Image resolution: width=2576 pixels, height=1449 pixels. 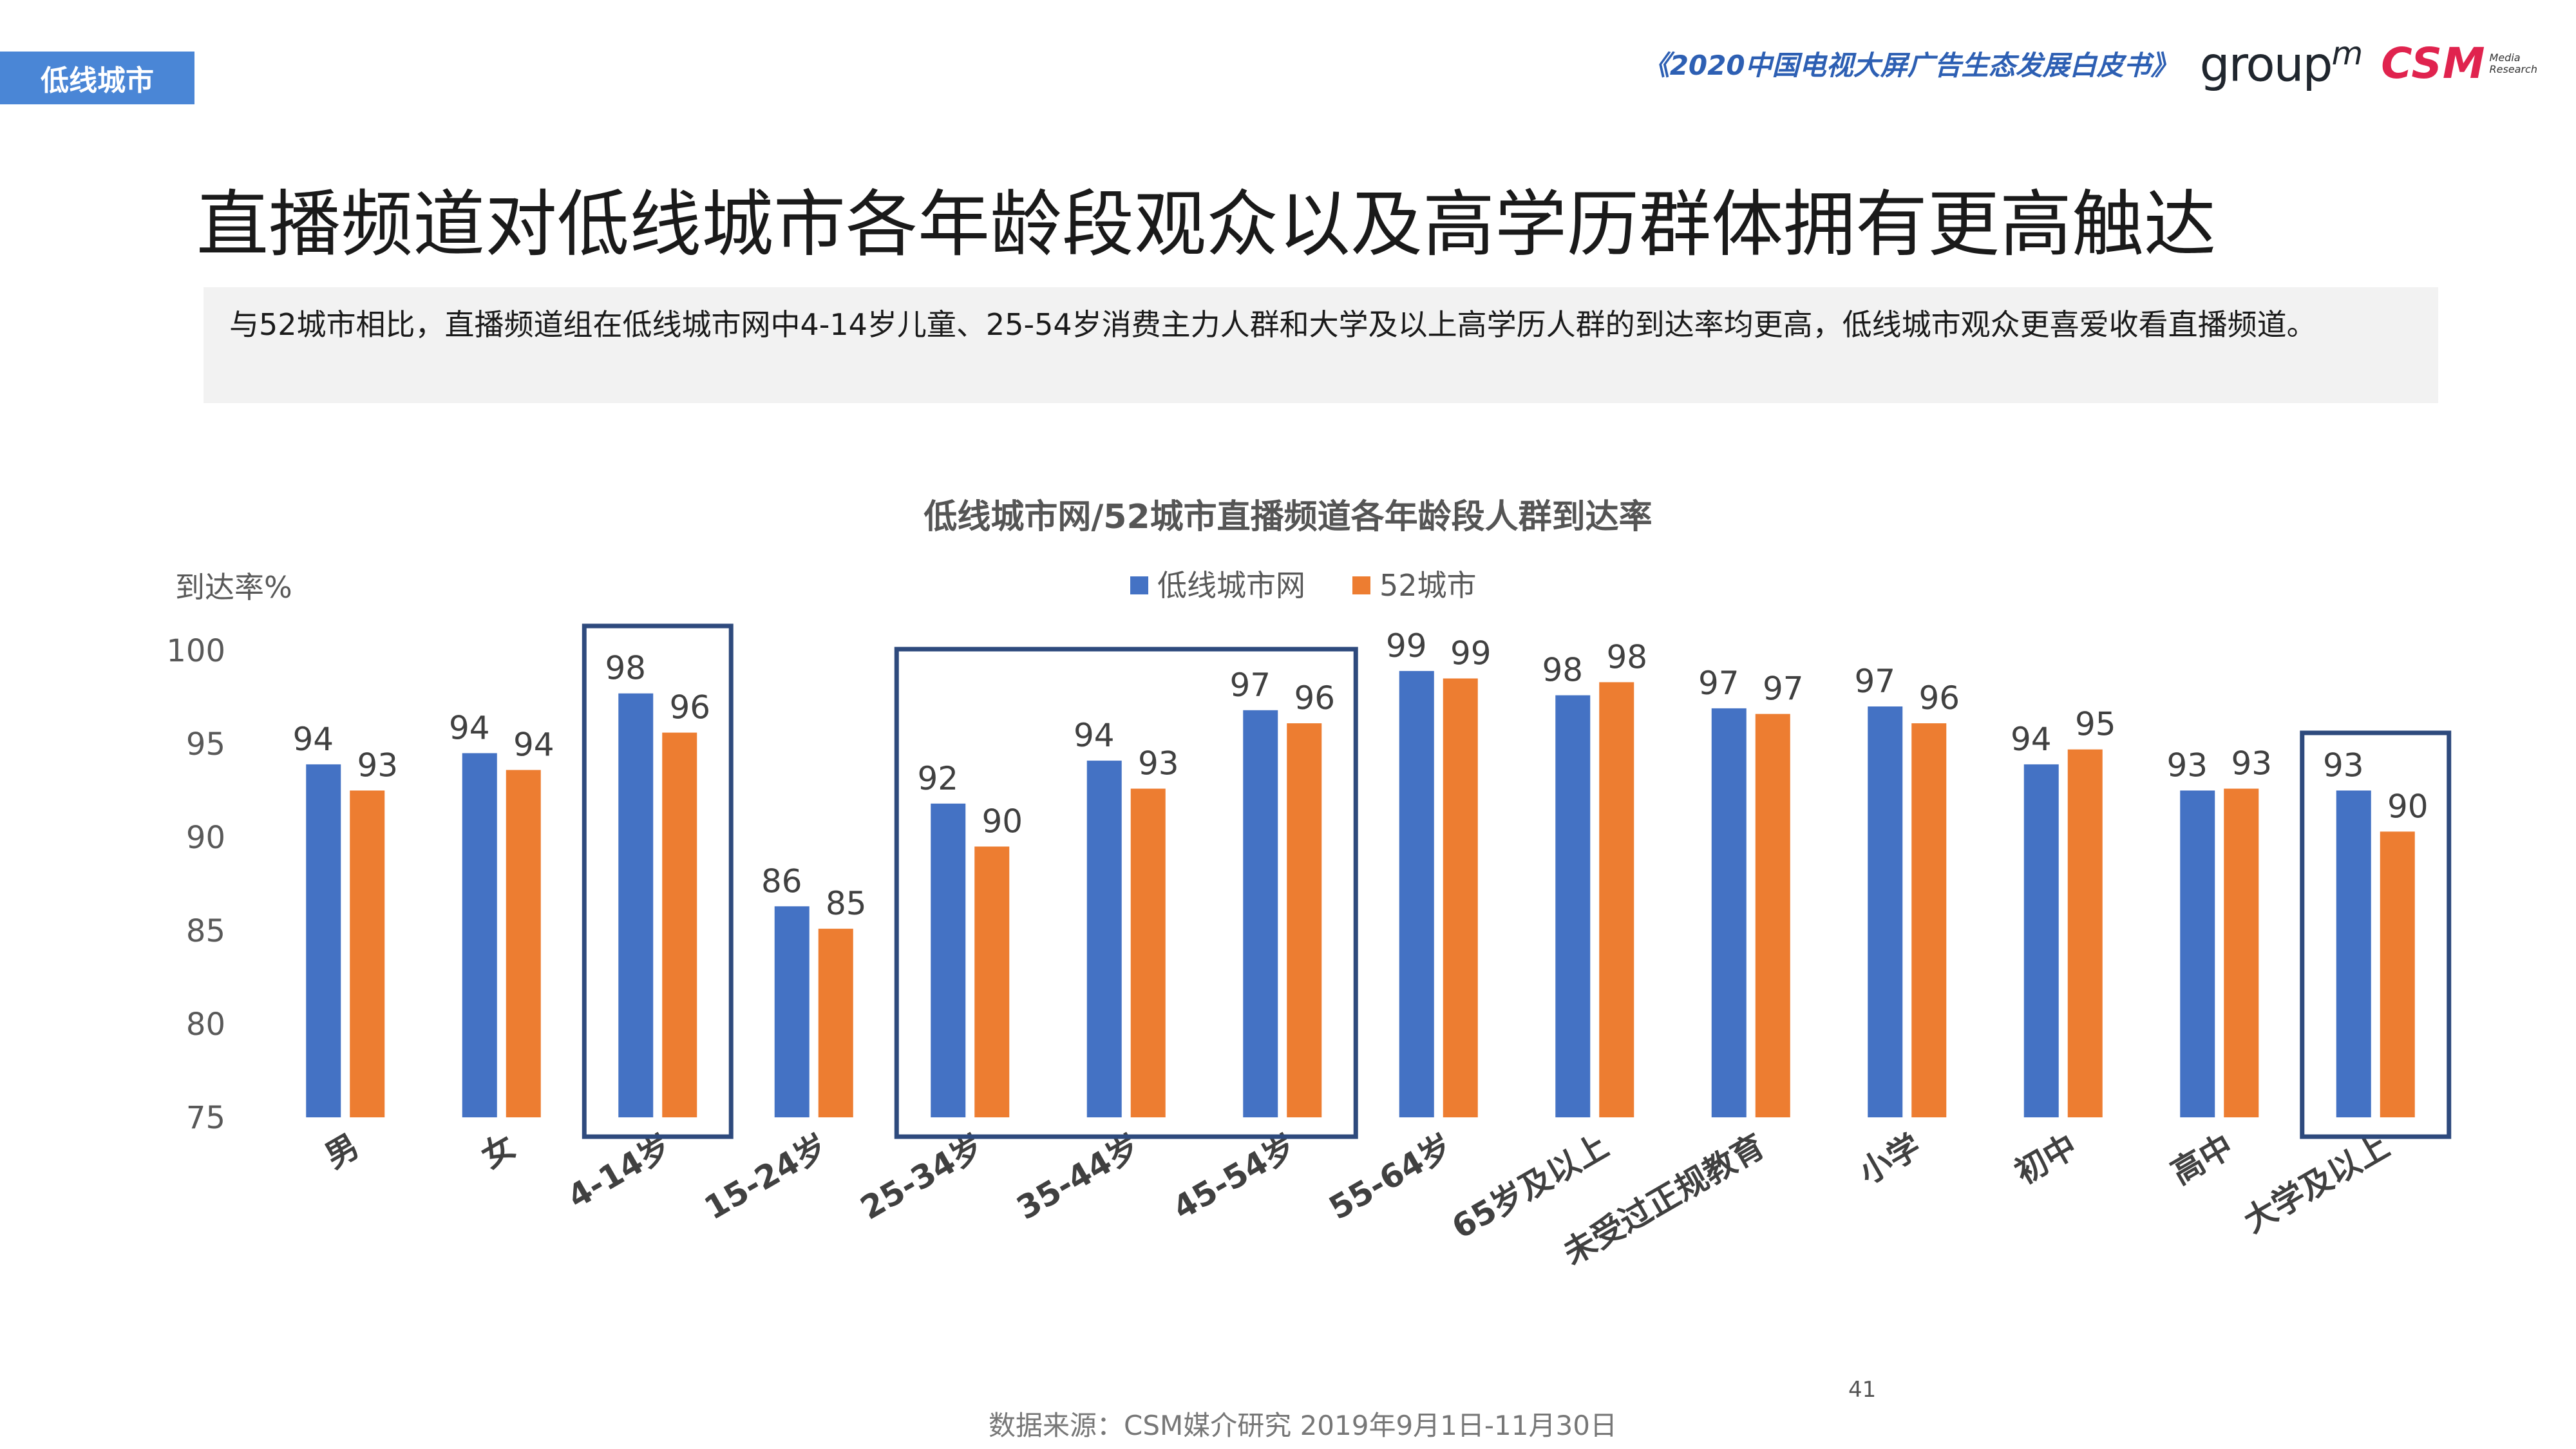 I want to click on y-axis-title: 到达率%, so click(x=233, y=587).